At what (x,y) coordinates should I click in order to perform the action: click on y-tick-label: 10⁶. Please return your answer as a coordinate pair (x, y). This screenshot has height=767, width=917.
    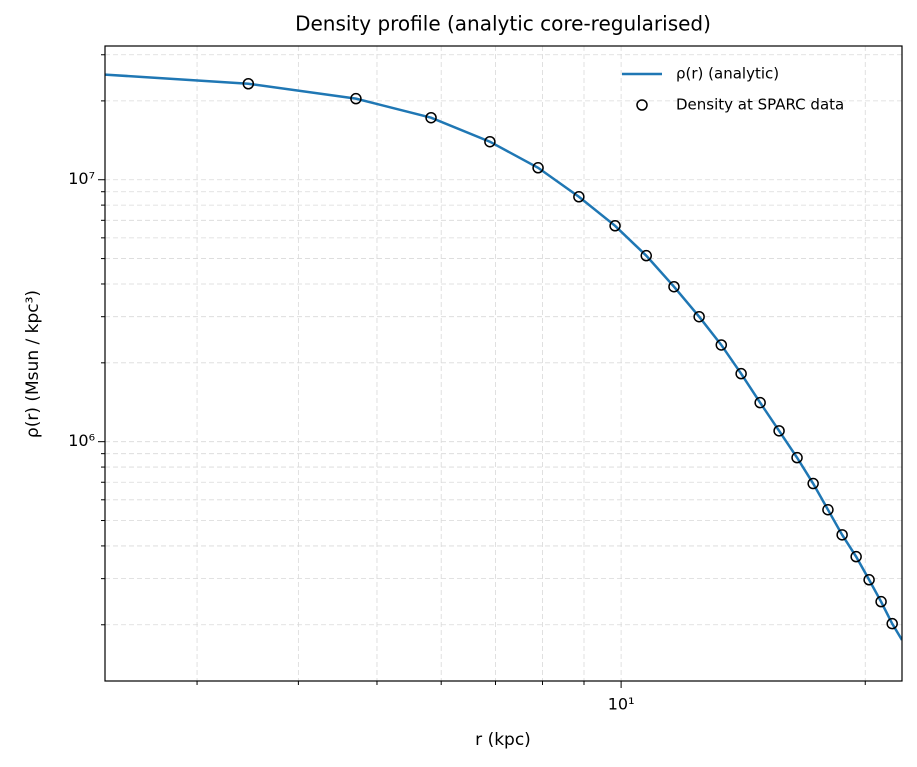
    Looking at the image, I should click on (81, 440).